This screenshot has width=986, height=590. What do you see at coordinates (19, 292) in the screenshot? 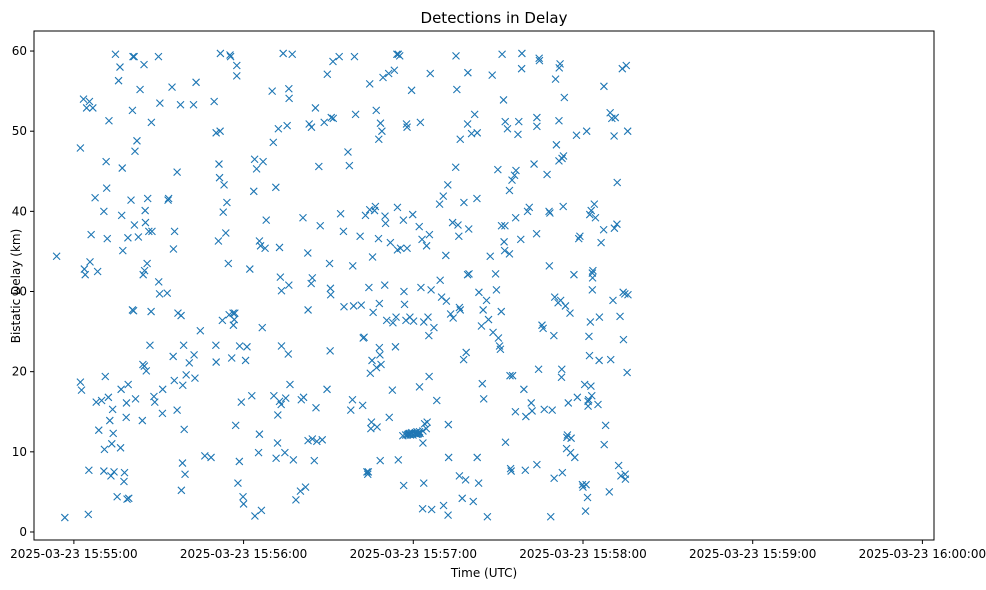
I see `y-tick-label: 30` at bounding box center [19, 292].